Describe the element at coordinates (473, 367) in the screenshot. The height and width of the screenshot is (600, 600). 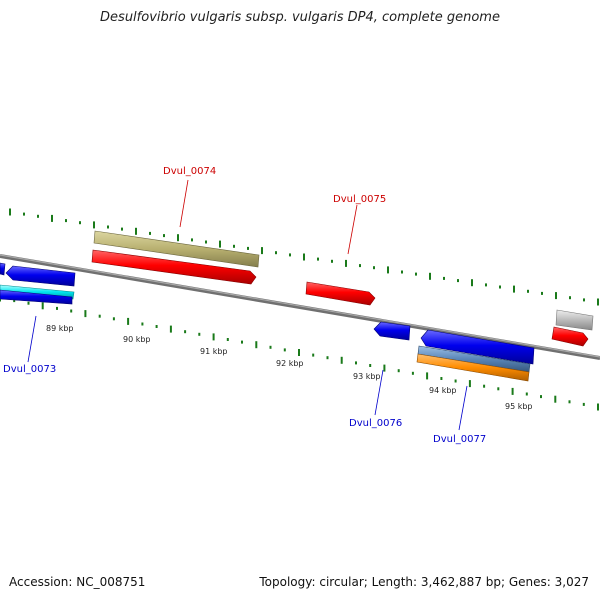
I see `orange-feature-bar` at that location.